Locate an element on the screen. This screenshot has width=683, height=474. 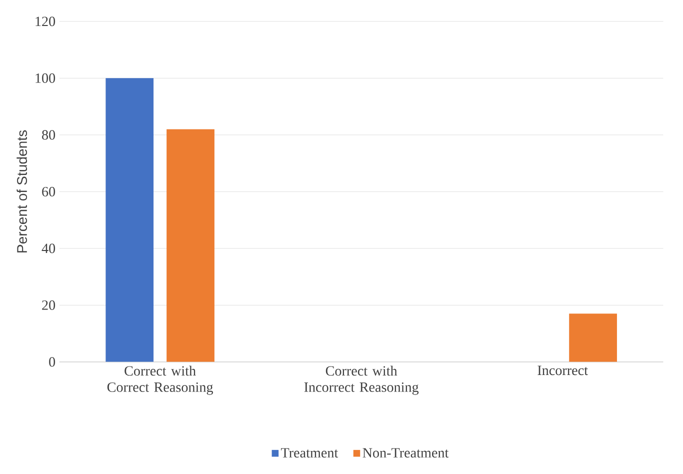
y-tick-label: 0 is located at coordinates (52, 362).